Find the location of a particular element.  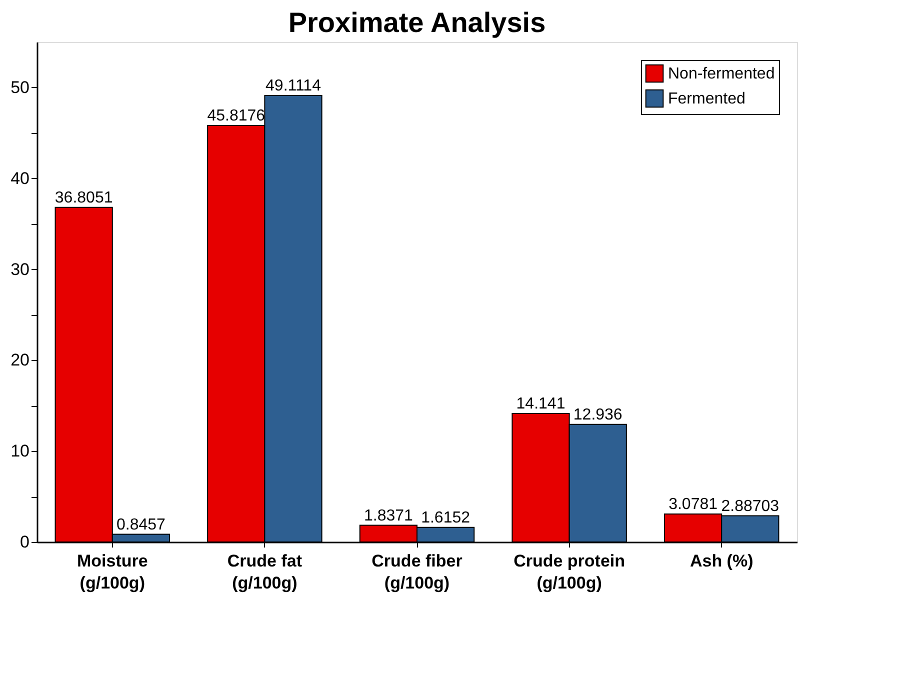

x-tick-label: Crude fiber (g/100g) is located at coordinates (417, 572).